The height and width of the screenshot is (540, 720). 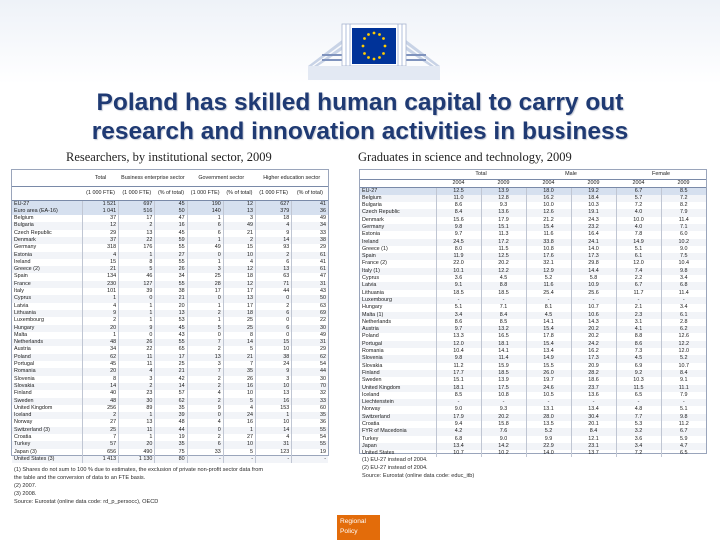 I want to click on table-cell: 17.3, so click(x=593, y=359).